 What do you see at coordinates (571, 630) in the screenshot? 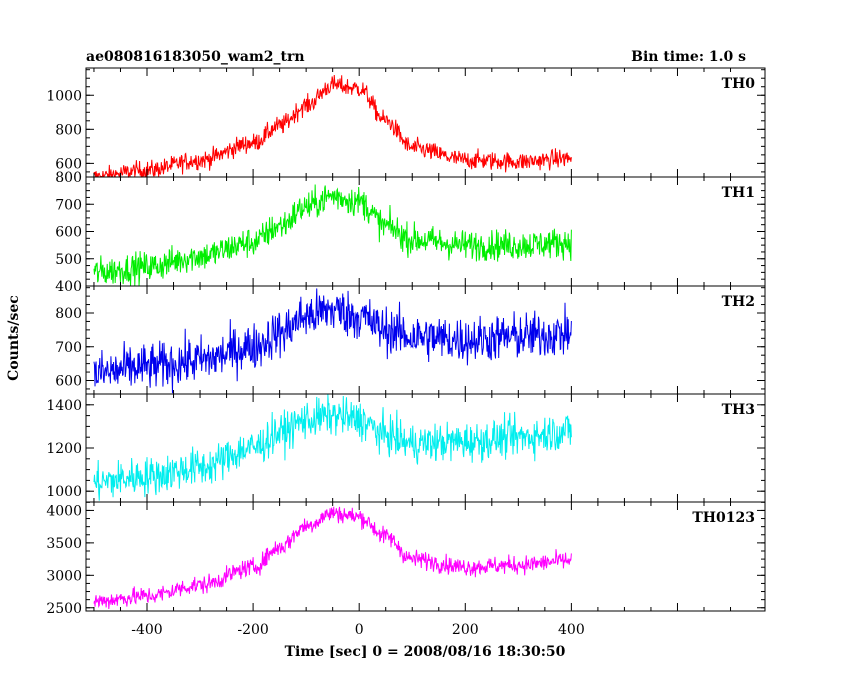
I see `x-tick-label: 400` at bounding box center [571, 630].